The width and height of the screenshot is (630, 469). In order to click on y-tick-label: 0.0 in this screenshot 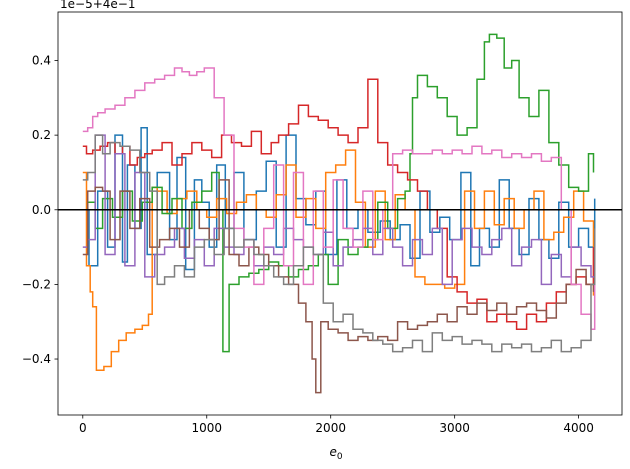, I will do `click(41, 210)`.